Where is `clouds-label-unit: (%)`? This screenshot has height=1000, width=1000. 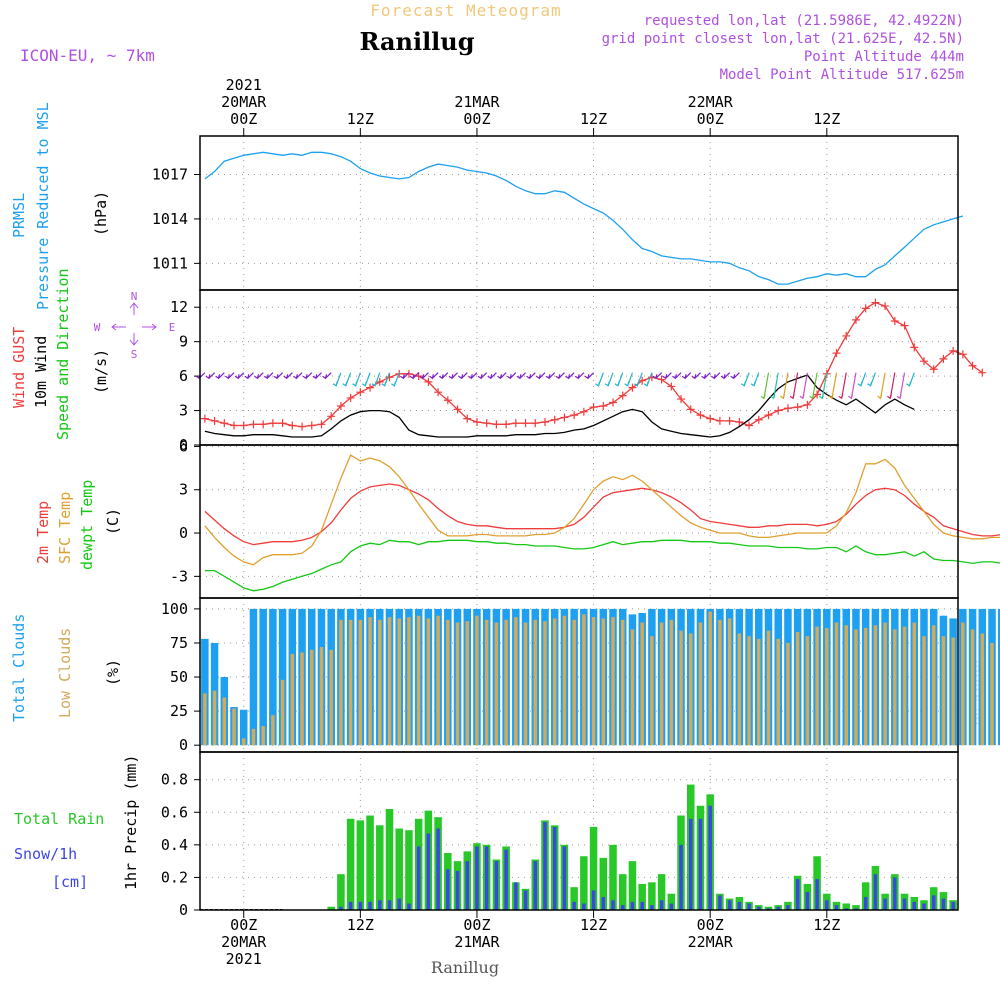 clouds-label-unit: (%) is located at coordinates (113, 672).